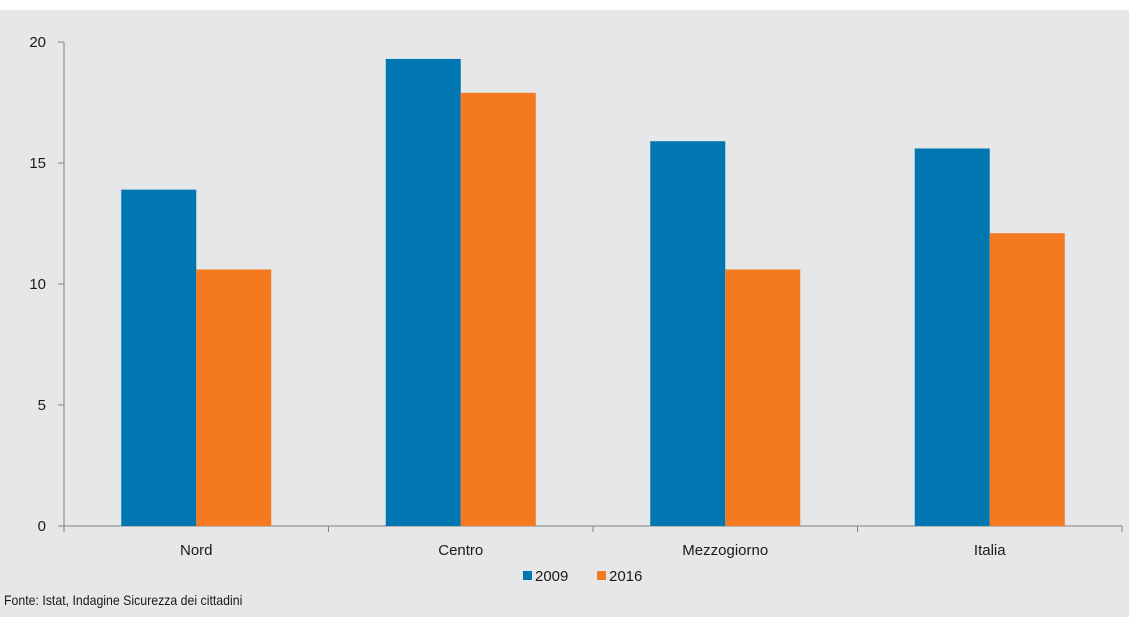 This screenshot has height=617, width=1129. What do you see at coordinates (42, 526) in the screenshot?
I see `y-tick-label: 0` at bounding box center [42, 526].